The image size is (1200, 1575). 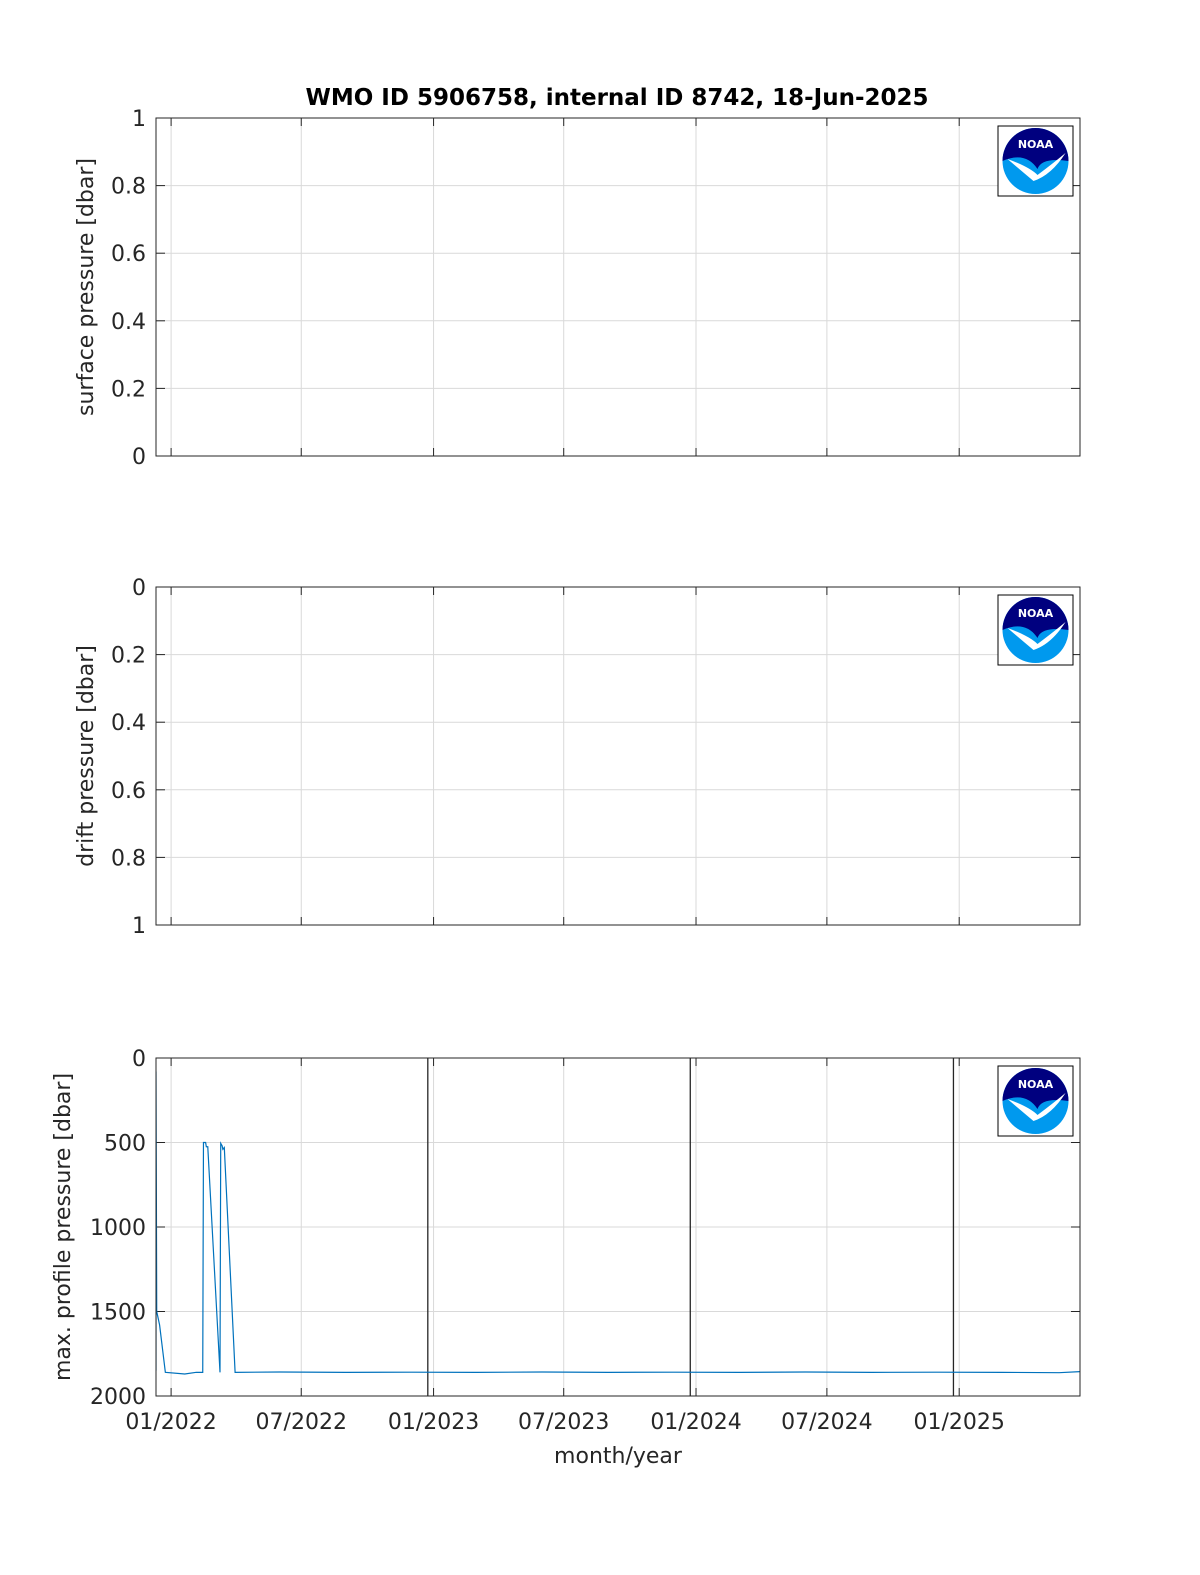 What do you see at coordinates (563, 1422) in the screenshot?
I see `x-tick-label: 07/2023` at bounding box center [563, 1422].